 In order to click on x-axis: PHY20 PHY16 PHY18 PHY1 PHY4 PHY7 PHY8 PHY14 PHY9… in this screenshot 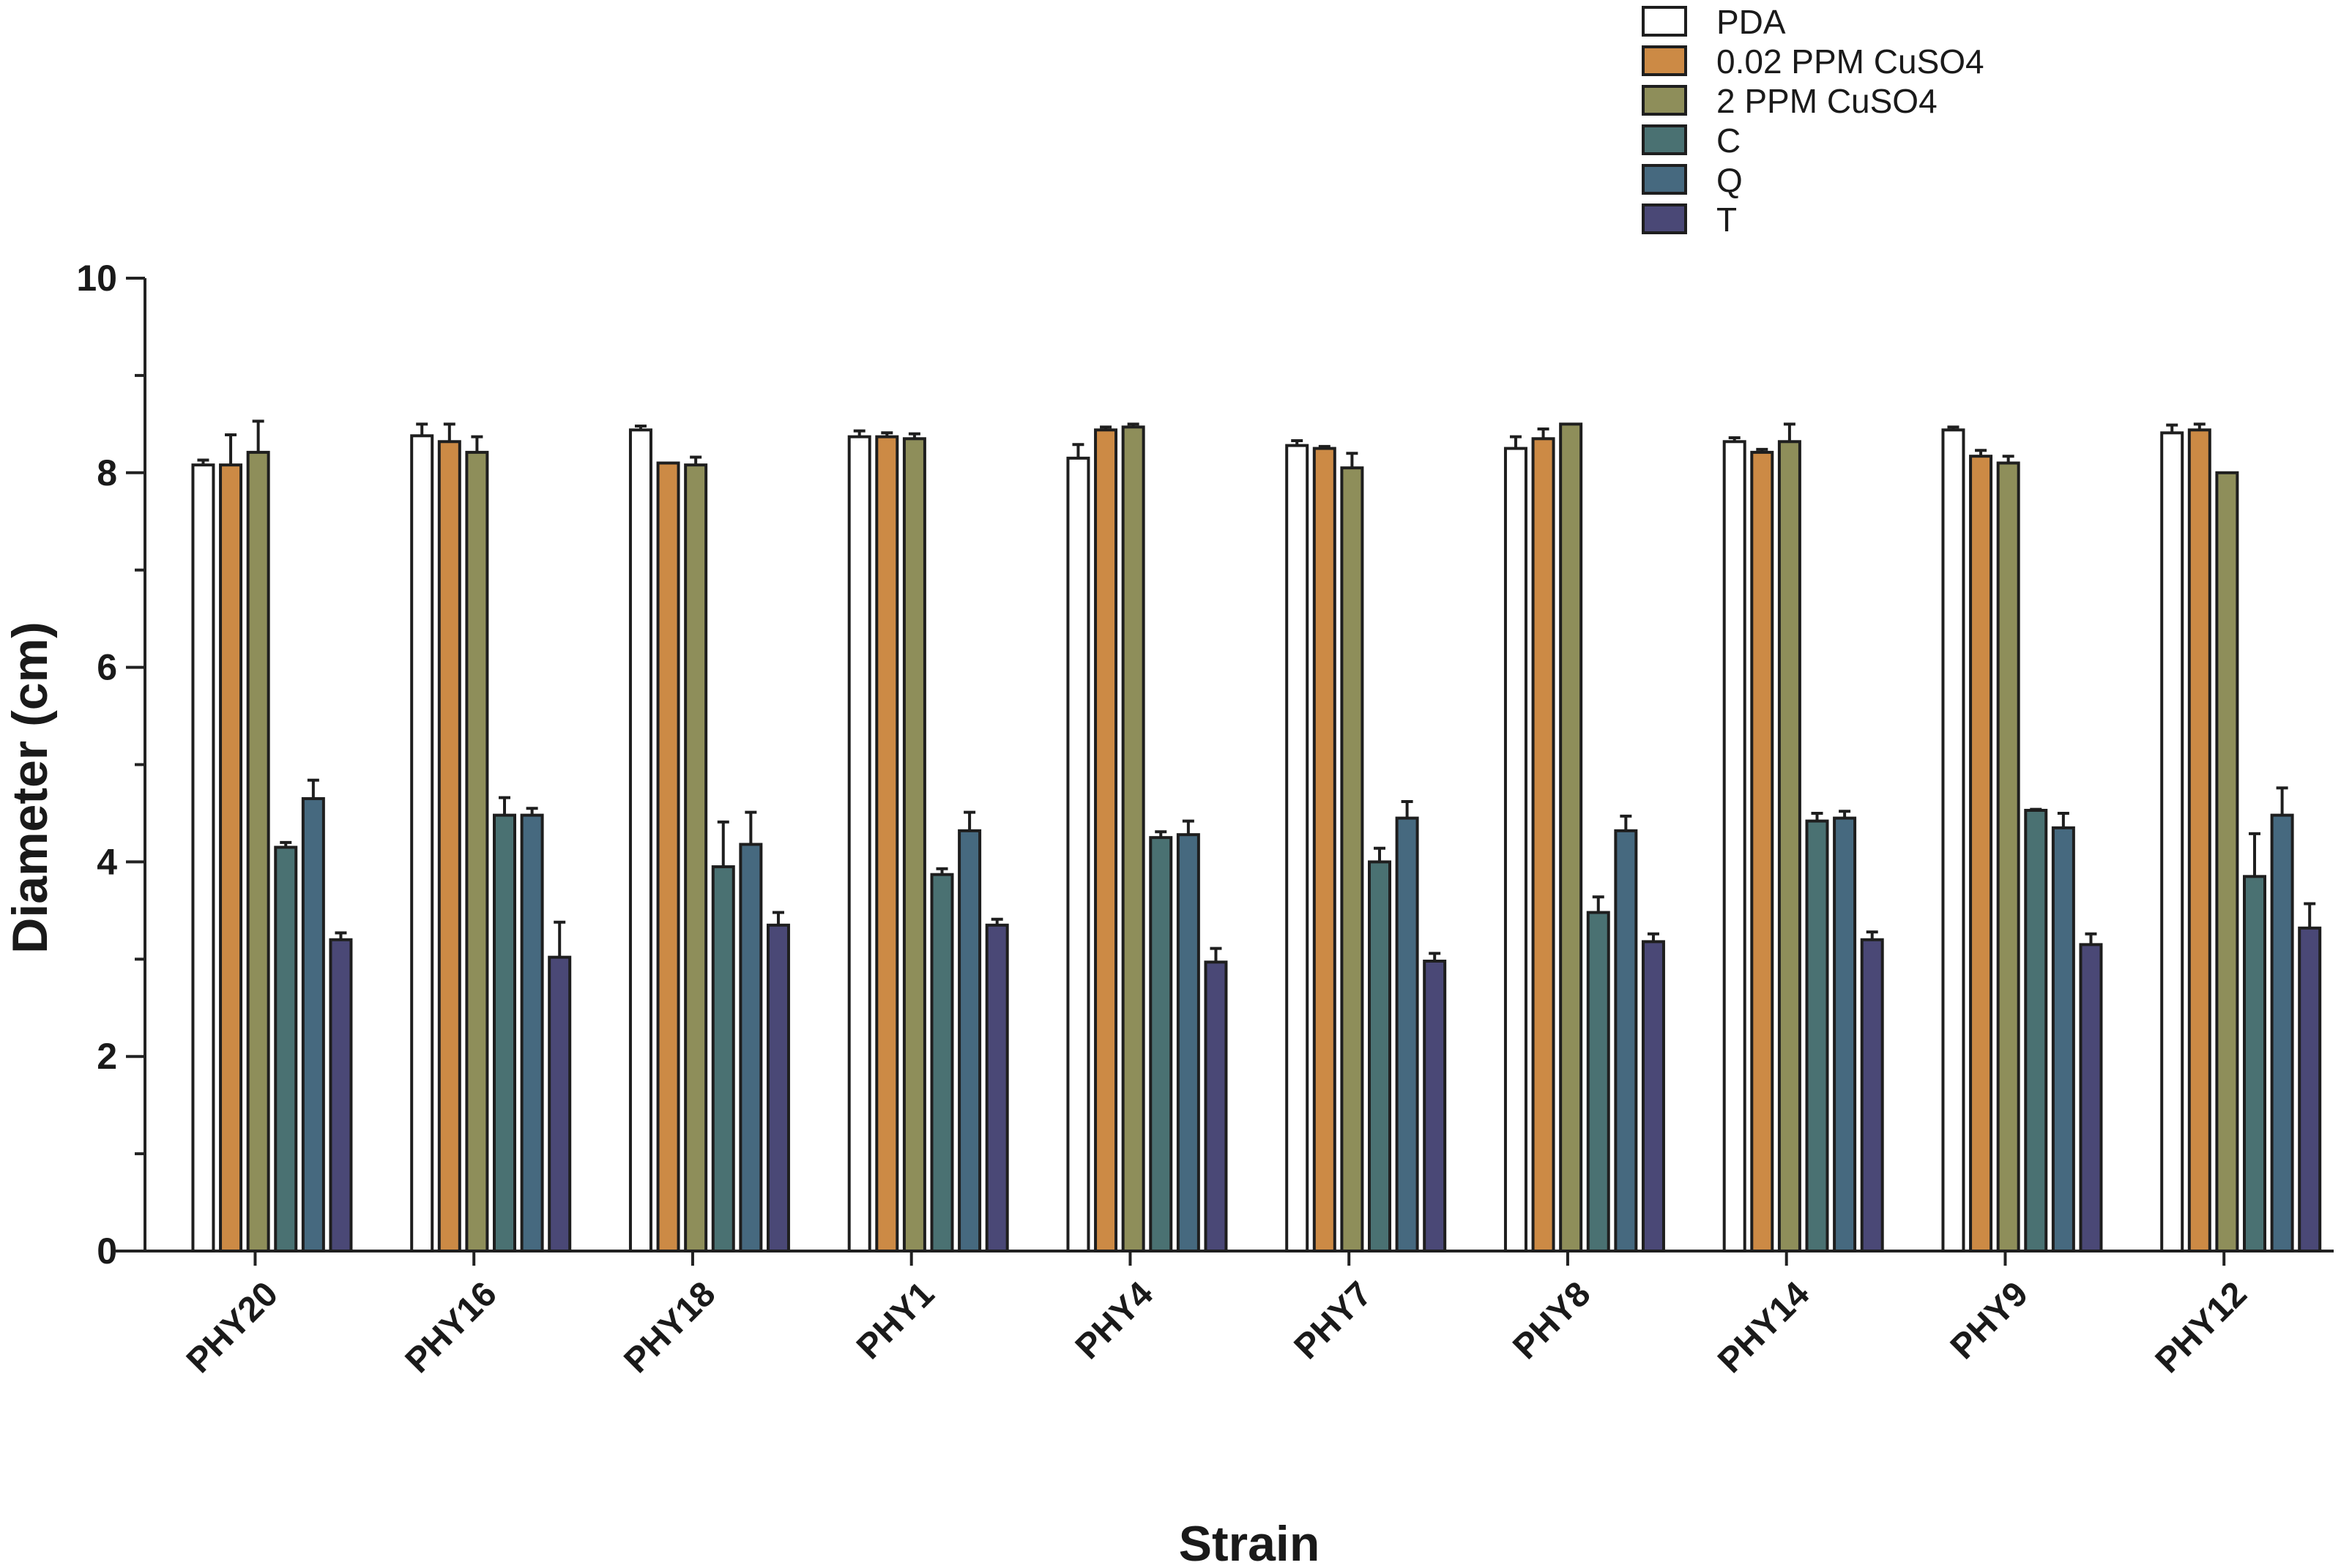, I will do `click(1225, 1315)`.